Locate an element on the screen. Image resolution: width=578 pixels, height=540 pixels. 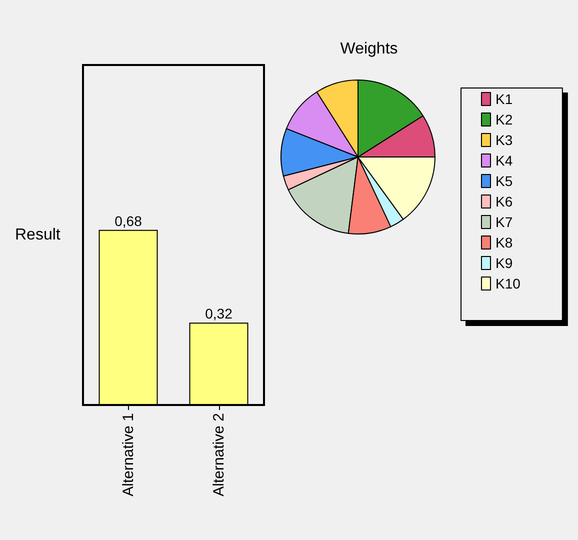
data-label: 0,68 is located at coordinates (128, 220).